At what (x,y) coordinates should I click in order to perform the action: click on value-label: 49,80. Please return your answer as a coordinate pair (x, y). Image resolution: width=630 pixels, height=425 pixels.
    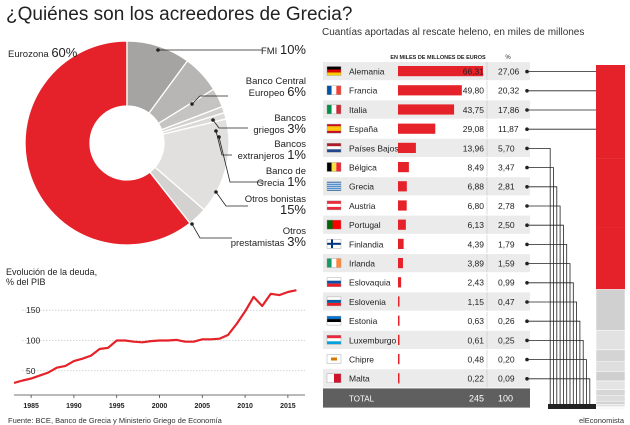
    Looking at the image, I should click on (474, 91).